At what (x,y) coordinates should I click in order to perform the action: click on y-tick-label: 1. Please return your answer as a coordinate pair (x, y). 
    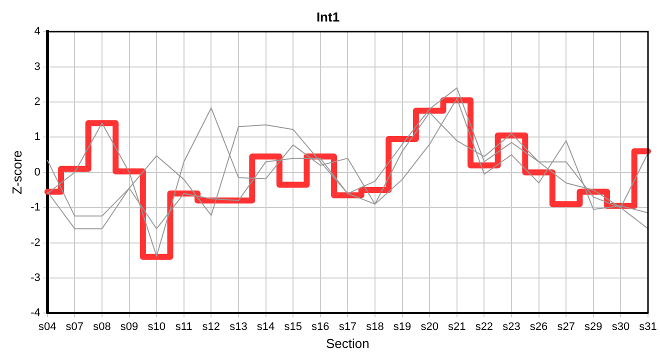
    Looking at the image, I should click on (37, 137).